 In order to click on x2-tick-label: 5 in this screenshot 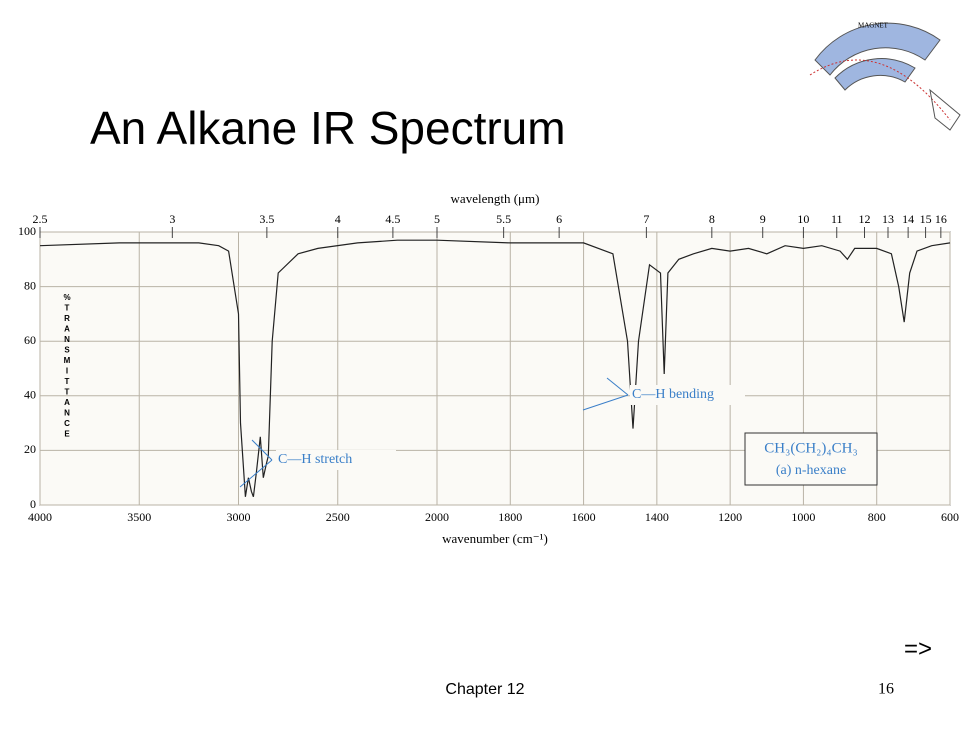, I will do `click(437, 219)`.